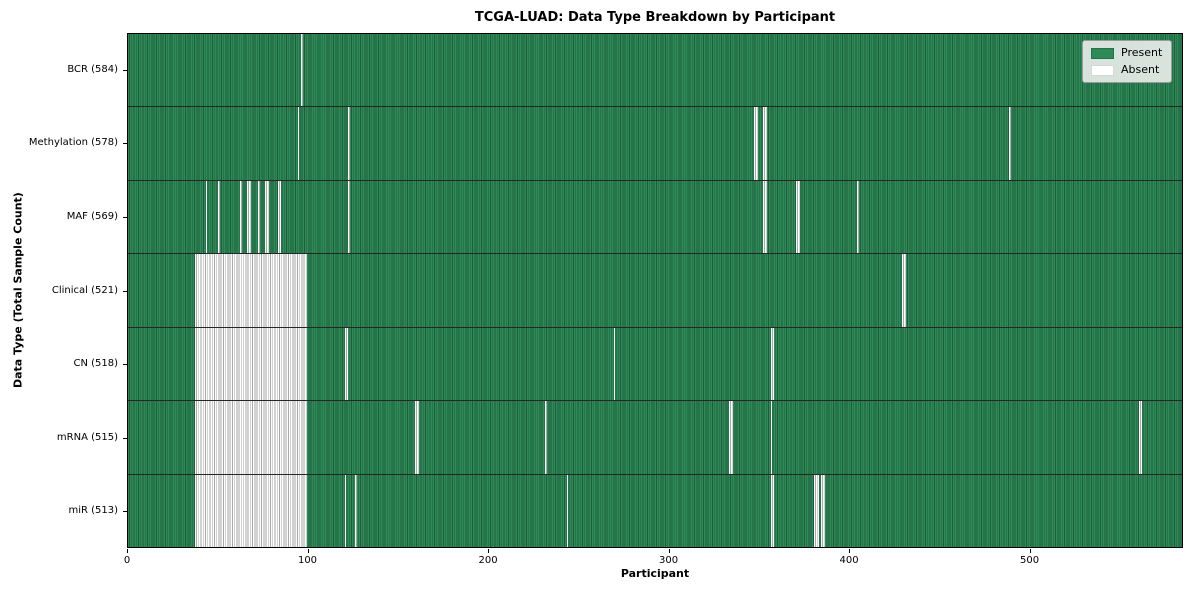 The height and width of the screenshot is (600, 1200). Describe the element at coordinates (655, 216) in the screenshot. I see `heatmap-row-maf` at that location.